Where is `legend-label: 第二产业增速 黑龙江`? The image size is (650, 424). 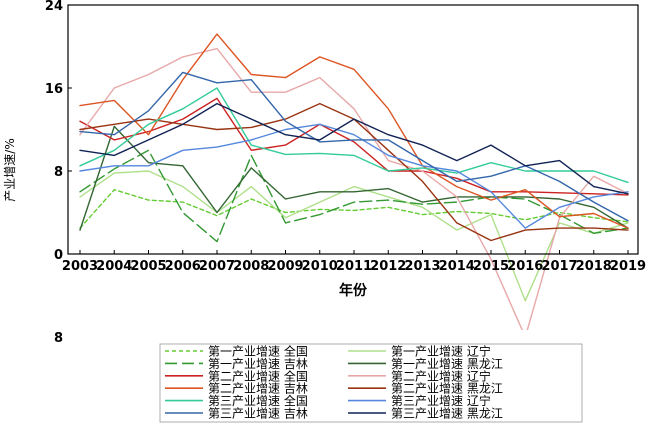 legend-label: 第二产业增速 黑龙江 is located at coordinates (447, 389).